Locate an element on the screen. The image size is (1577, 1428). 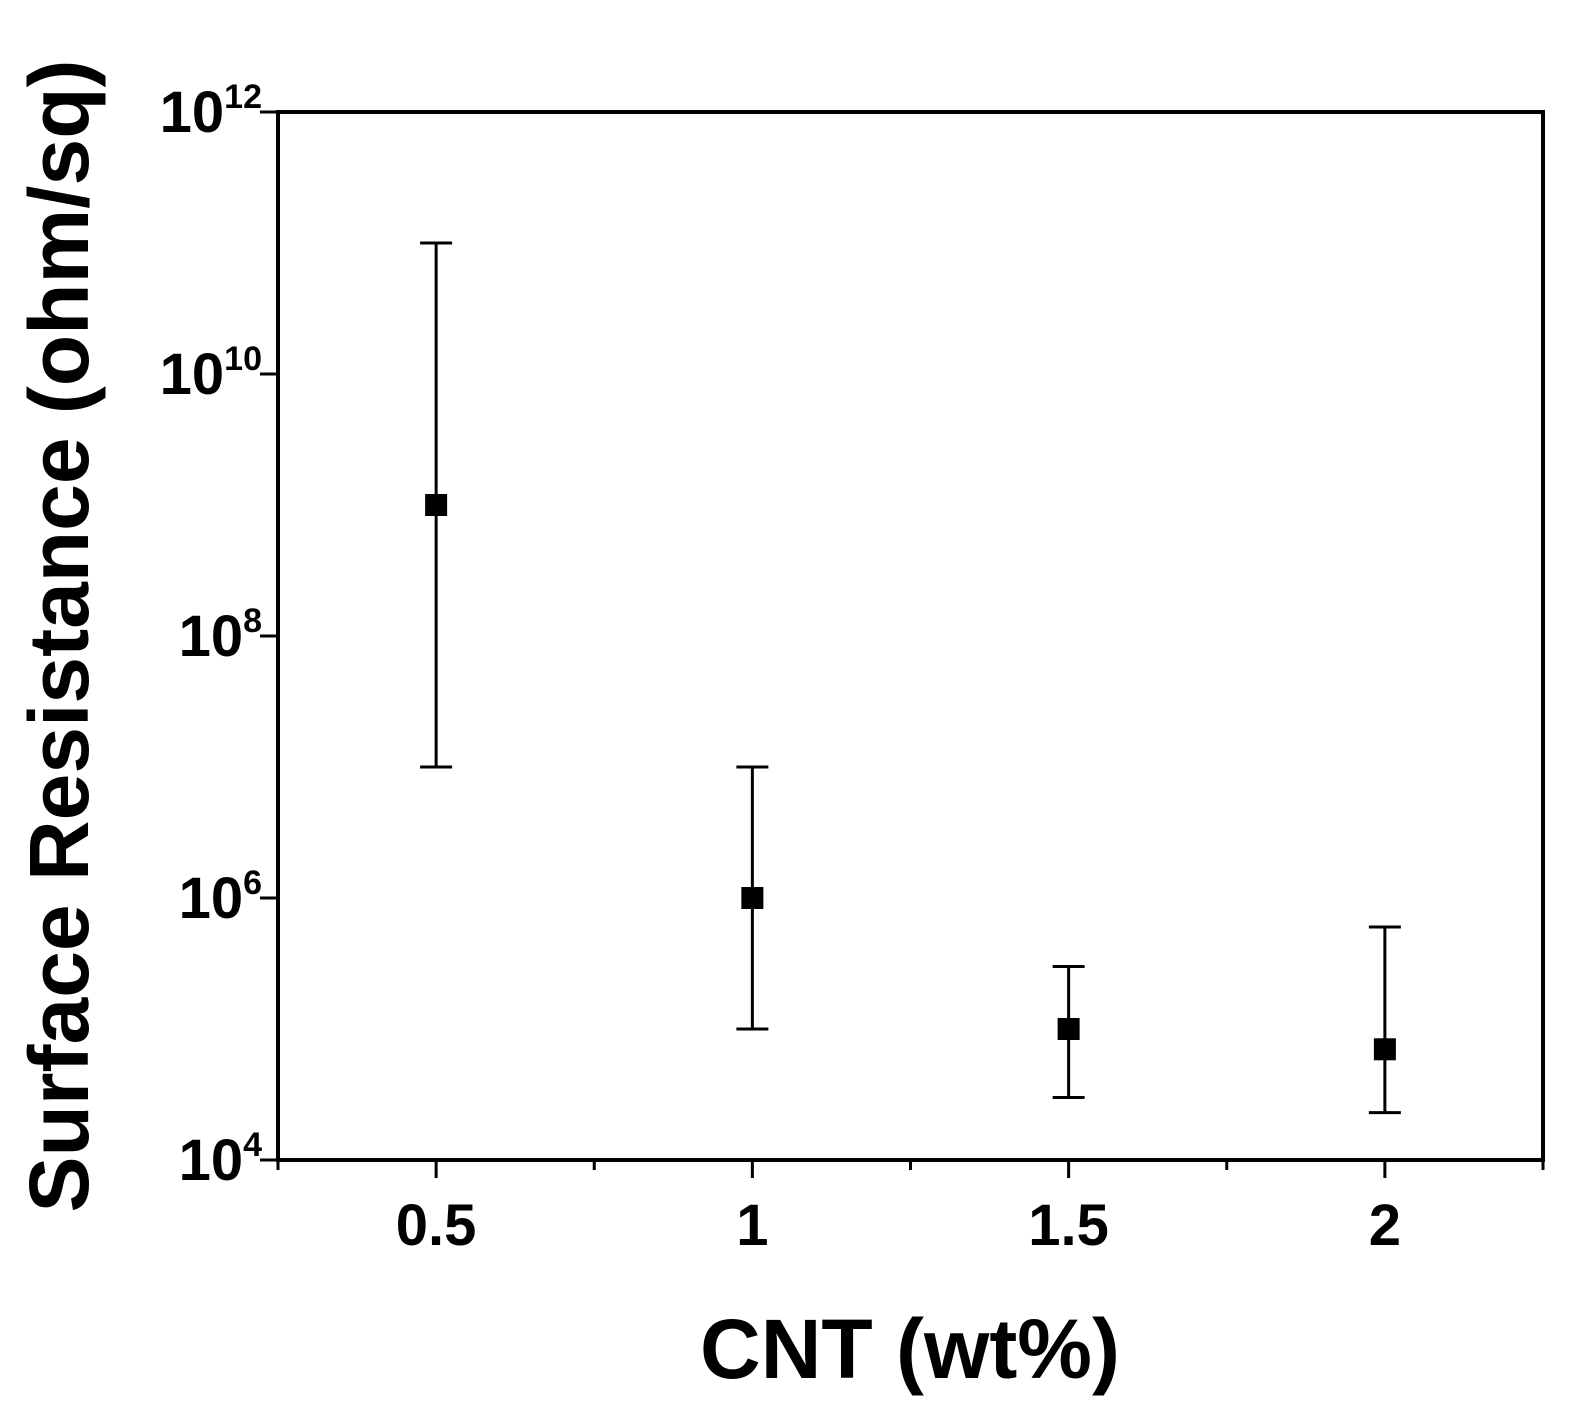
y-tick-label: 10¹⁰ is located at coordinates (211, 373).